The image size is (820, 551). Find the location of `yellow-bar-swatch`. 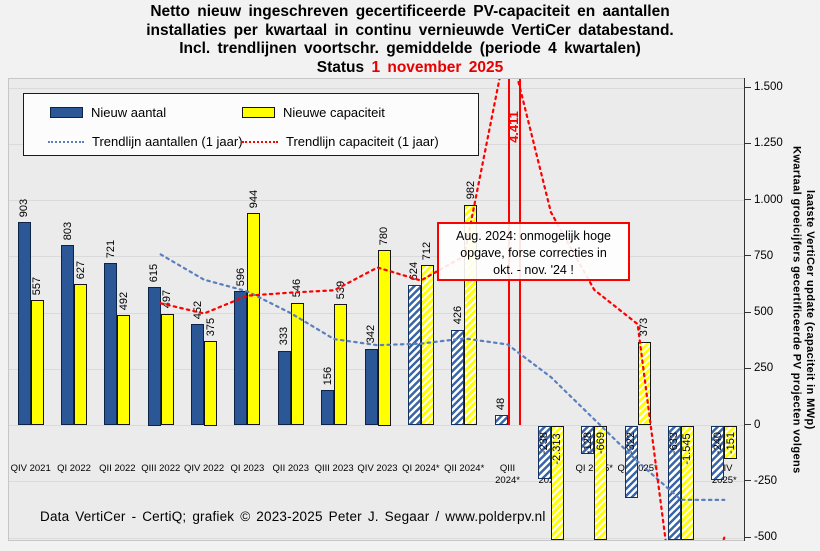

yellow-bar-swatch is located at coordinates (258, 112).